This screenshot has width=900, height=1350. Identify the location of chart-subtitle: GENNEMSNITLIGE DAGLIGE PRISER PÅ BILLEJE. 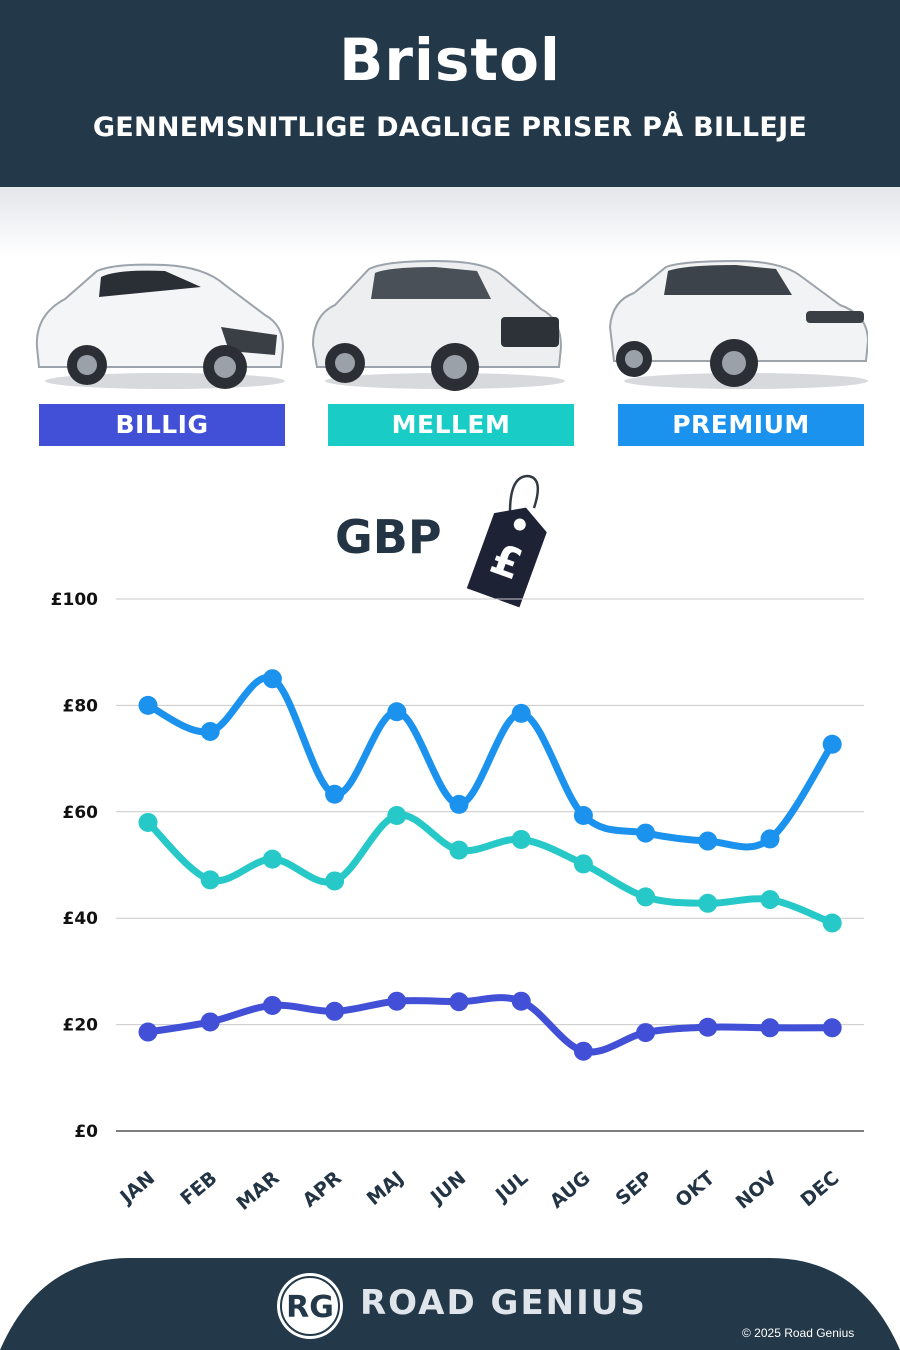
(450, 127).